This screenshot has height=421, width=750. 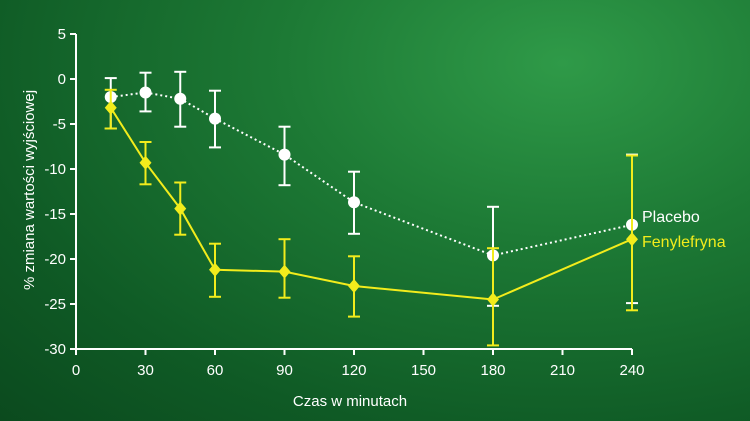 What do you see at coordinates (76, 370) in the screenshot?
I see `x-tick-label: 0` at bounding box center [76, 370].